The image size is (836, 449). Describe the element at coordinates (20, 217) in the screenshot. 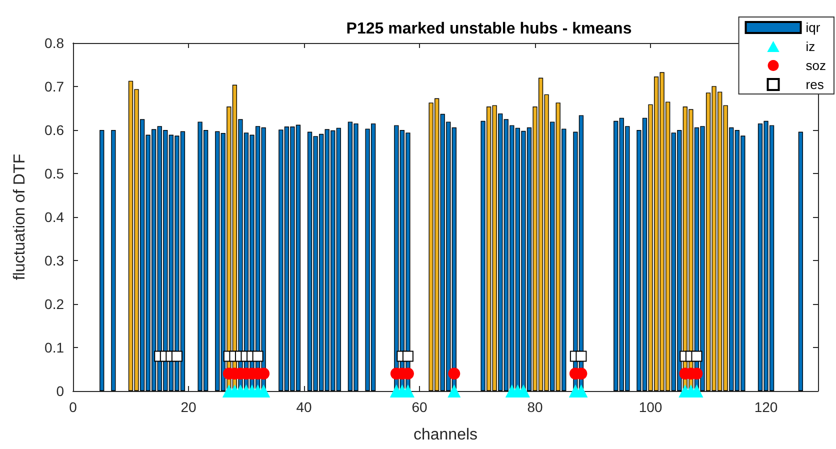

I see `y-axis-title: fluctuation of DTF` at that location.